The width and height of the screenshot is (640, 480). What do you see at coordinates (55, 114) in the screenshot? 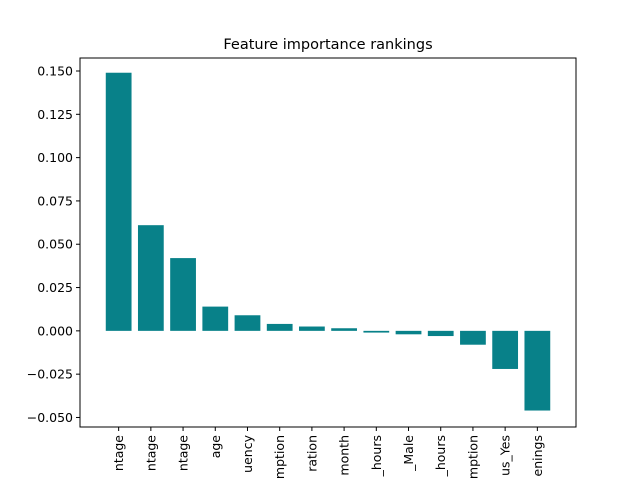
I see `y-tick-label: 0.125` at bounding box center [55, 114].